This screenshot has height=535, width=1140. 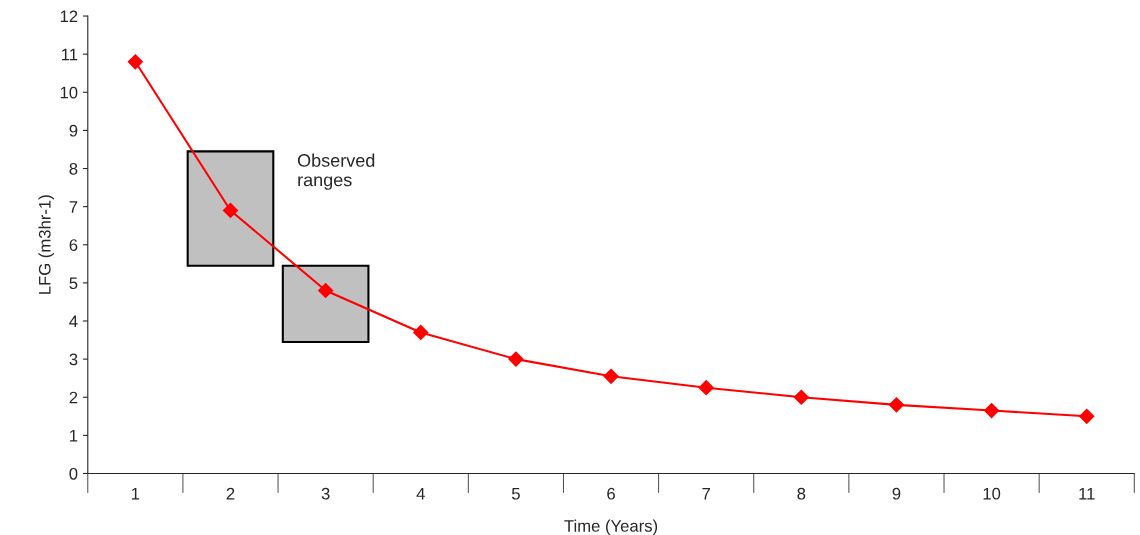 What do you see at coordinates (896, 493) in the screenshot?
I see `x-tick-label: 9` at bounding box center [896, 493].